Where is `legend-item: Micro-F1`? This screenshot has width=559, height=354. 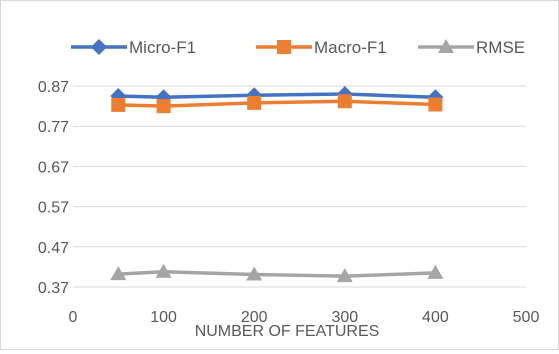 legend-item: Micro-F1 is located at coordinates (133, 47).